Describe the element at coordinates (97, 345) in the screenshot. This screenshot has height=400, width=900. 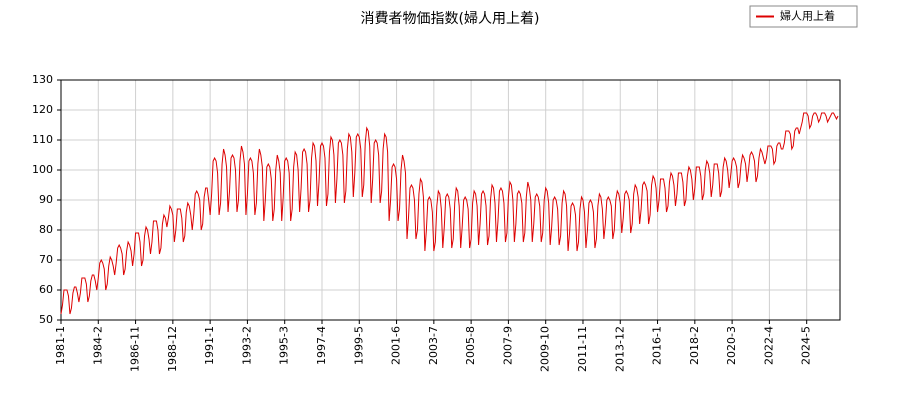
I see `x-tick-label: 1984-2` at that location.